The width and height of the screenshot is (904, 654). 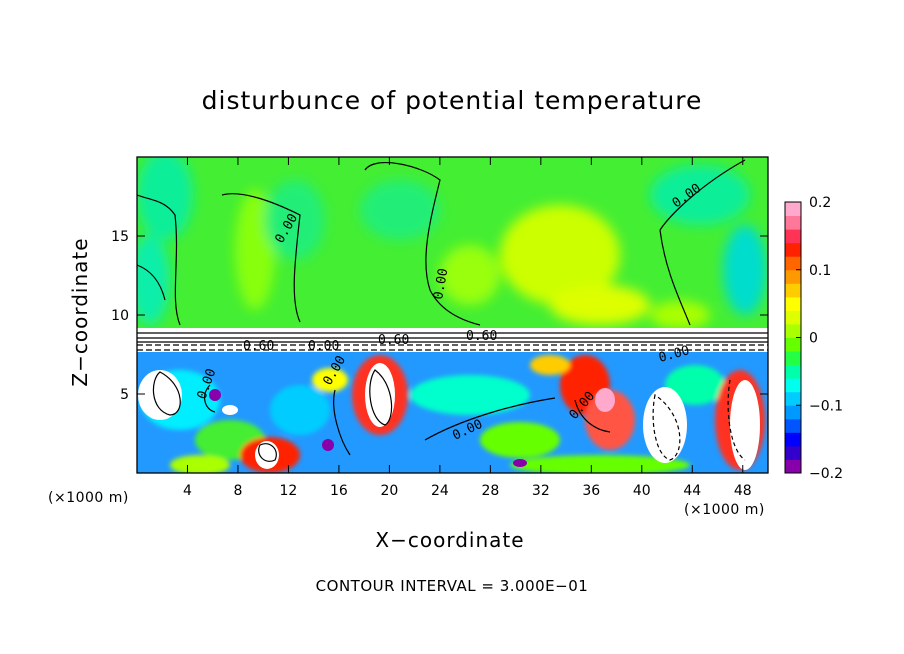 I want to click on y-unit-label: (×1000 m), so click(x=88, y=498).